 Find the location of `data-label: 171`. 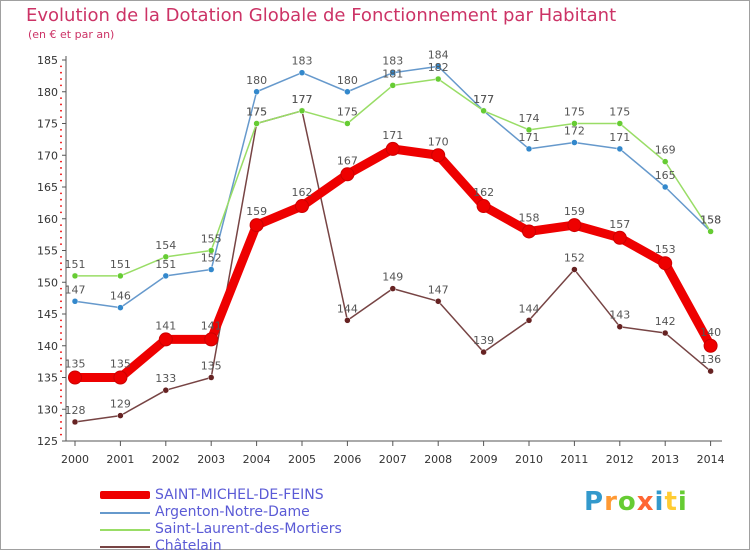

data-label: 171 is located at coordinates (529, 137).